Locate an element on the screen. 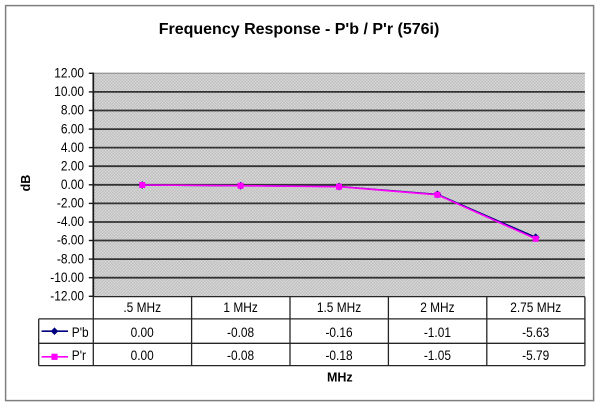 This screenshot has width=600, height=408. svg-text: -5.79 is located at coordinates (535, 355).